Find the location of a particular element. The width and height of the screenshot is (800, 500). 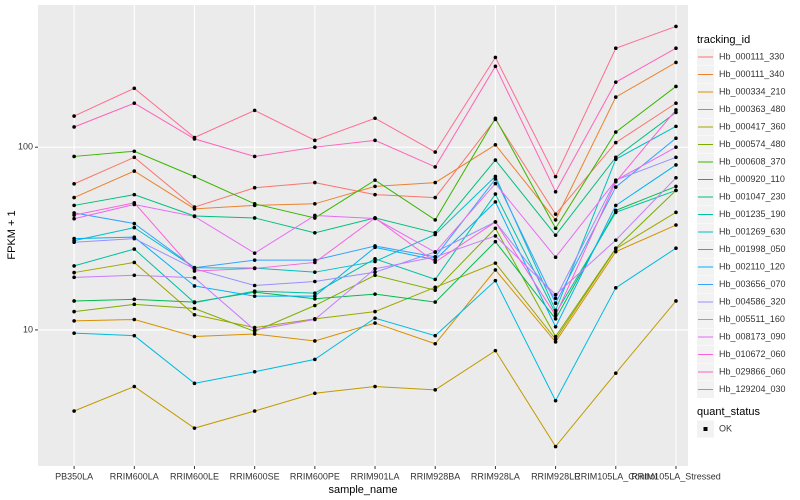

x-tick-label: RRIM600LA is located at coordinates (134, 476).